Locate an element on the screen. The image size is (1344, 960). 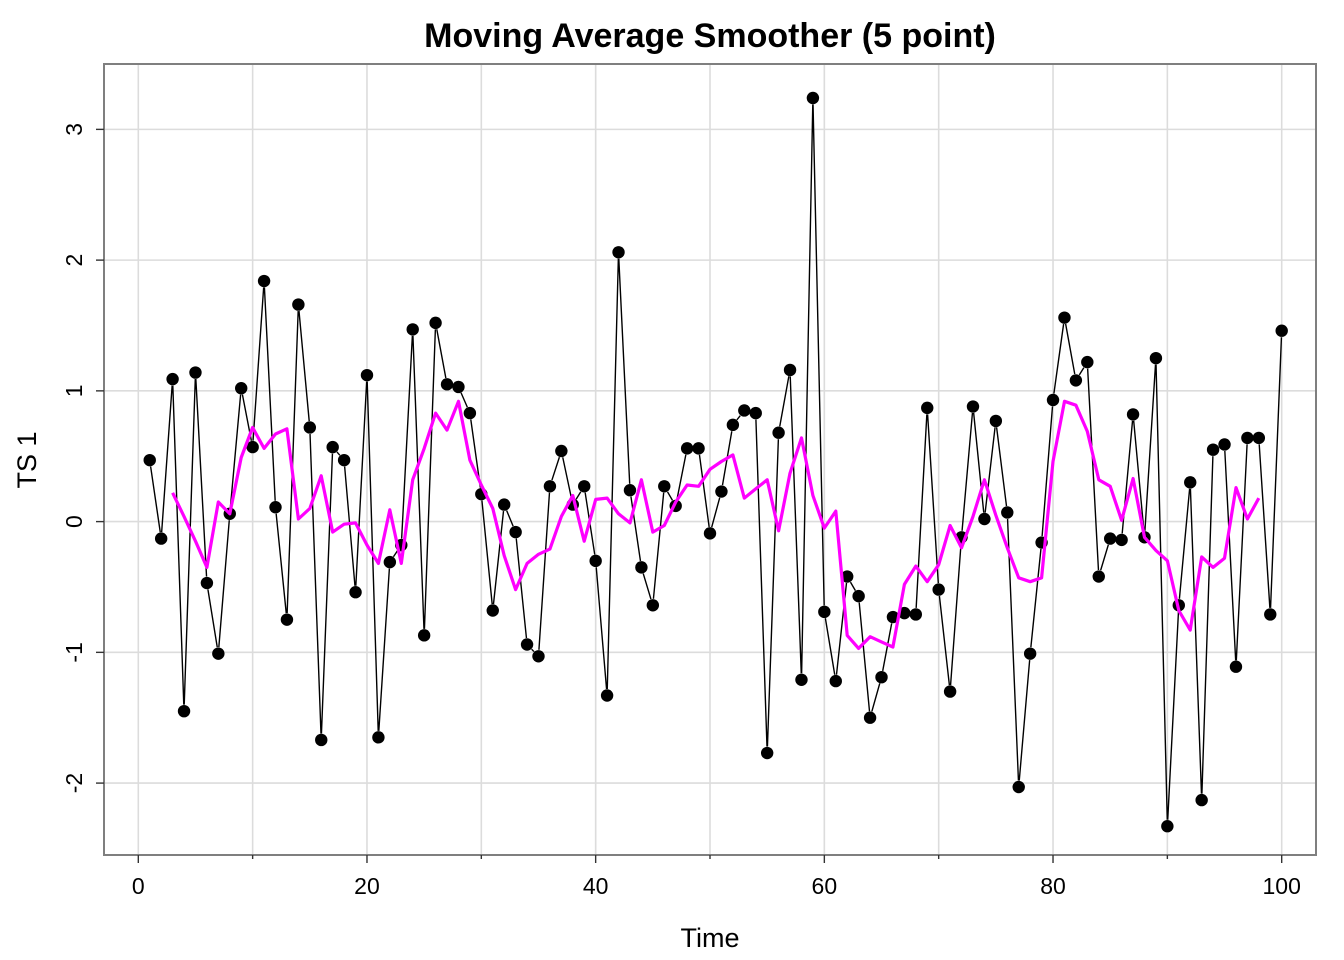
x-tick-label: 80 is located at coordinates (1053, 886).